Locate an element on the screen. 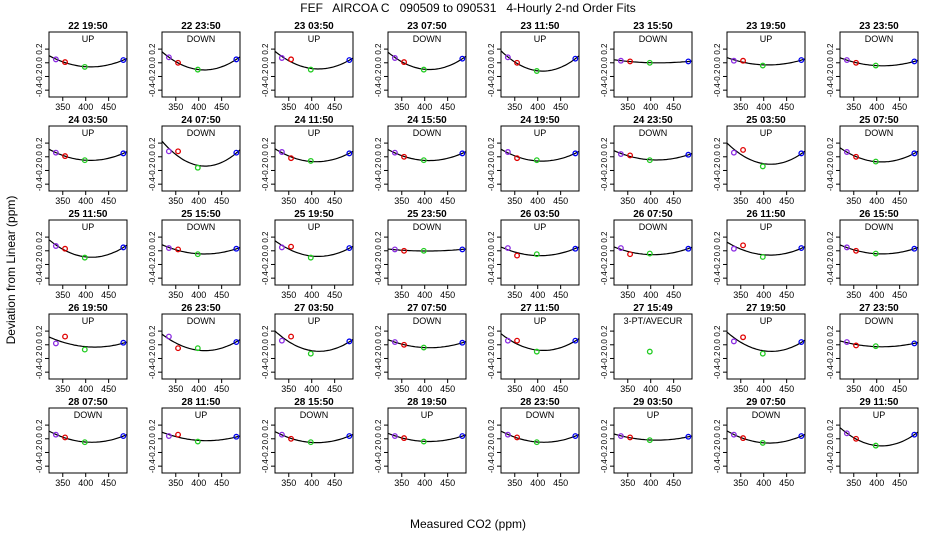  panel-title: 26 15:50 is located at coordinates (879, 214).